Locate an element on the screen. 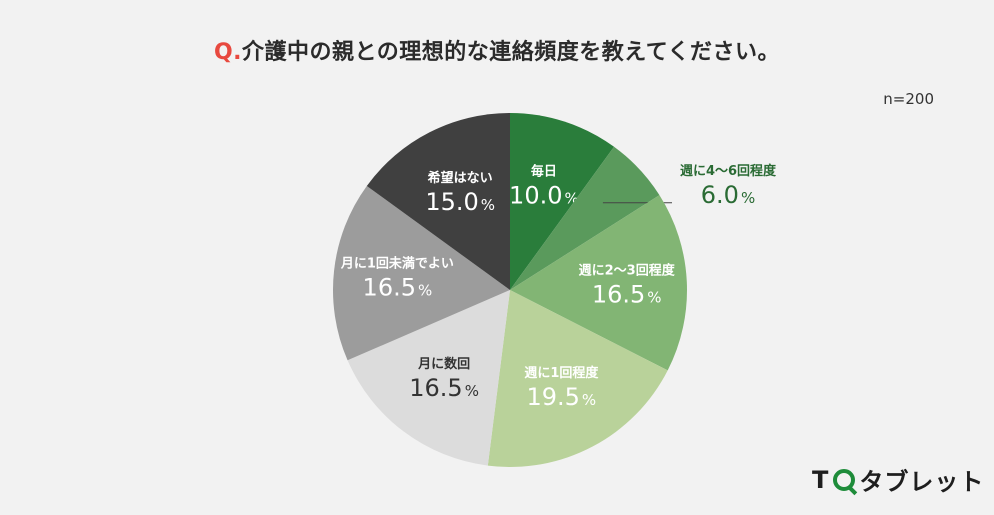 Image resolution: width=994 pixels, height=515 pixels. slice-label: 月に1回未満でよい is located at coordinates (397, 264).